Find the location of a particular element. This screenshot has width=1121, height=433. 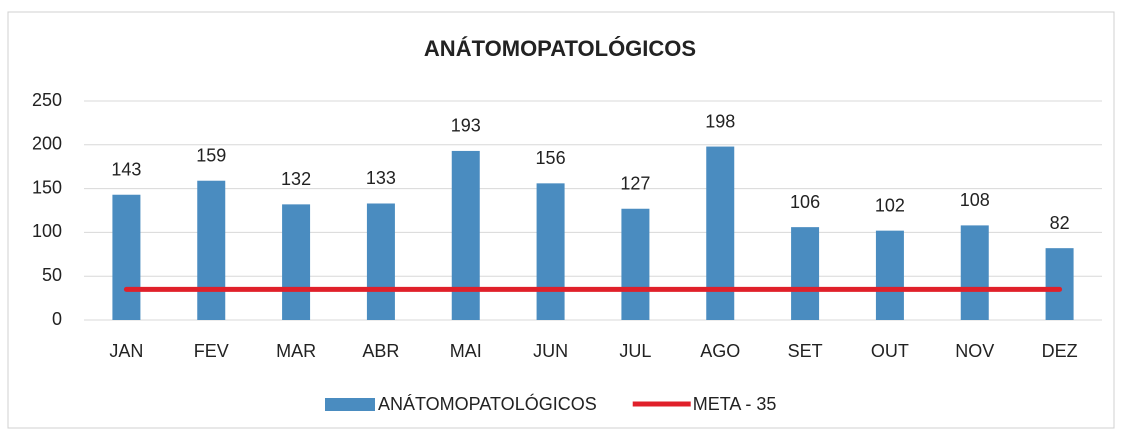

x-tick-label: DEZ is located at coordinates (1060, 351).